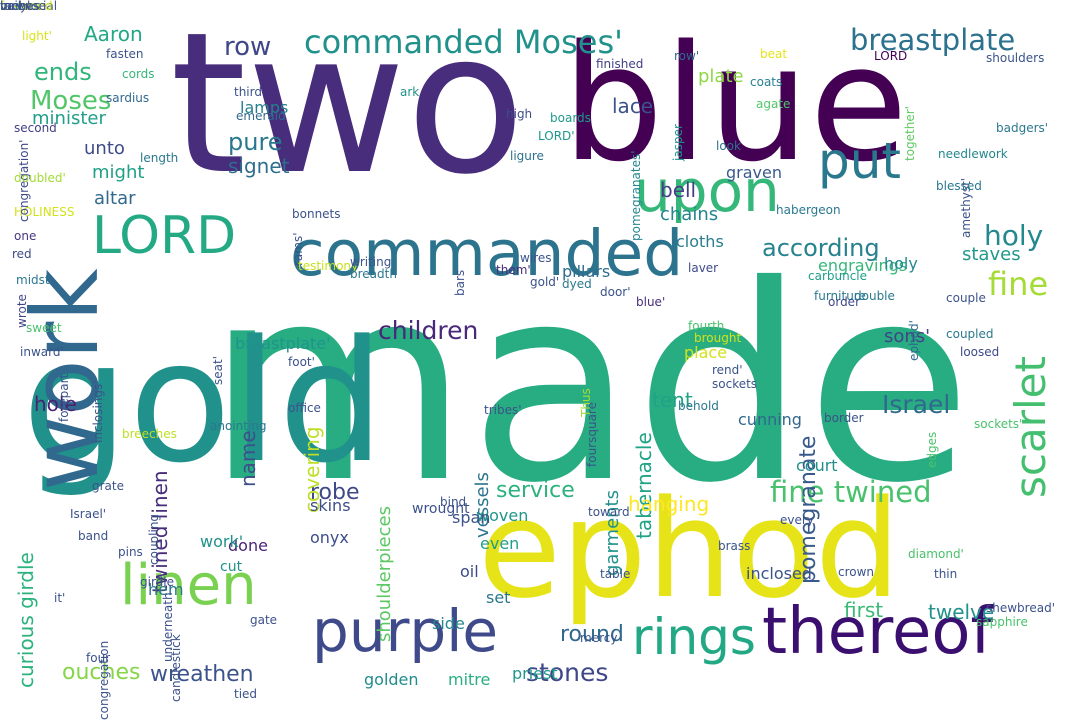 The image size is (1080, 720). Describe the element at coordinates (218, 370) in the screenshot. I see `word-seat: seat'` at that location.